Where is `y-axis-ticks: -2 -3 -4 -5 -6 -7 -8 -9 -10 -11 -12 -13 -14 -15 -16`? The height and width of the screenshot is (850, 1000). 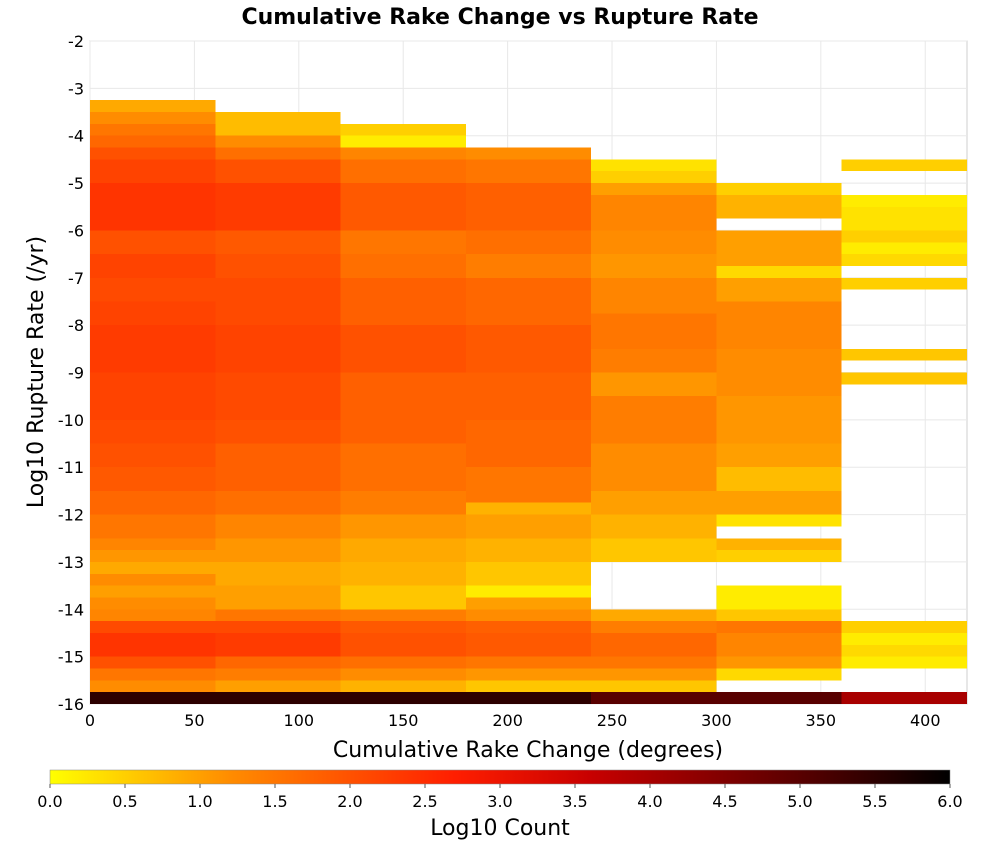 y-axis-ticks: -2 -3 -4 -5 -6 -7 -8 -9 -10 -11 -12 -13 -14 -15 -16 is located at coordinates (71, 373).